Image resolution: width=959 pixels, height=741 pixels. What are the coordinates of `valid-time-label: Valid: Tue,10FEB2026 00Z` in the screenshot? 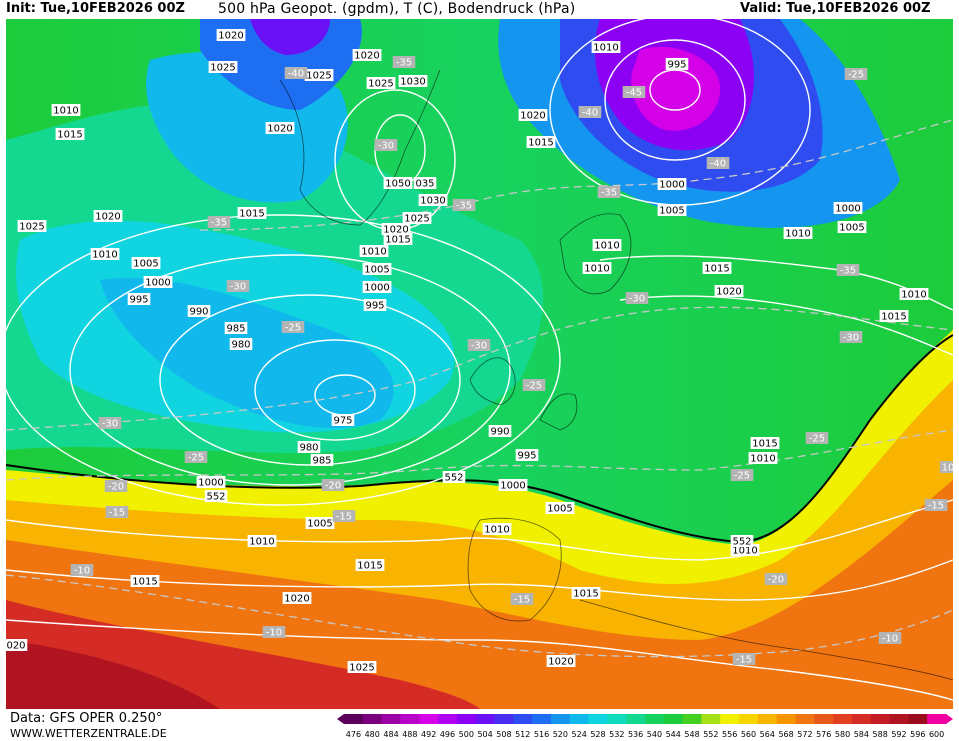 It's located at (835, 8).